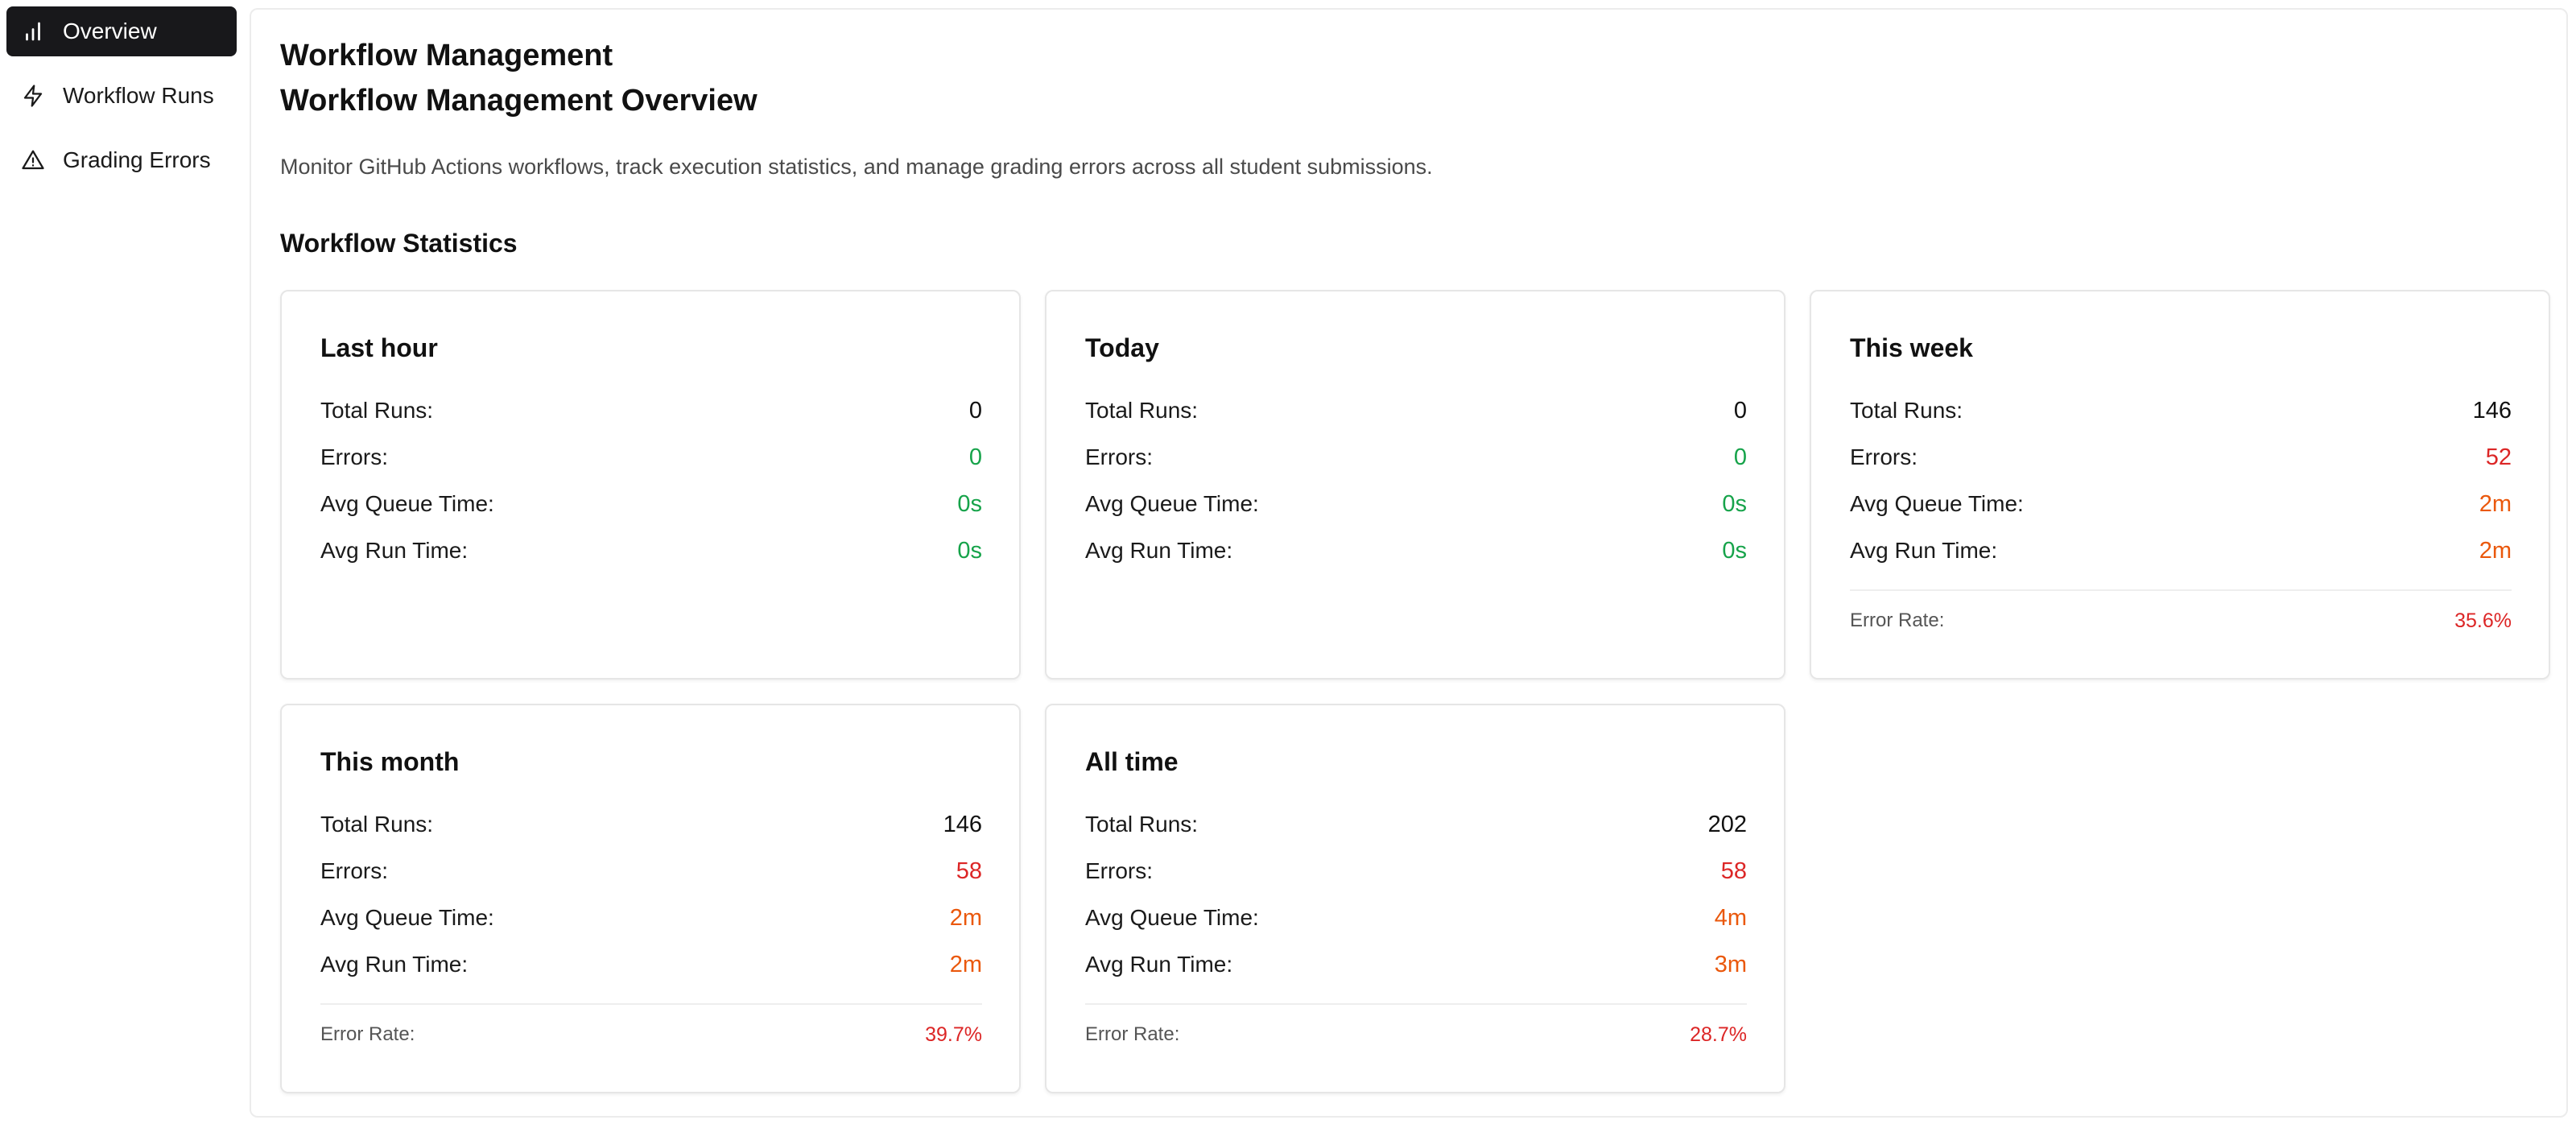 This screenshot has width=2576, height=1124. What do you see at coordinates (1727, 824) in the screenshot?
I see `total-runs-value: 202` at bounding box center [1727, 824].